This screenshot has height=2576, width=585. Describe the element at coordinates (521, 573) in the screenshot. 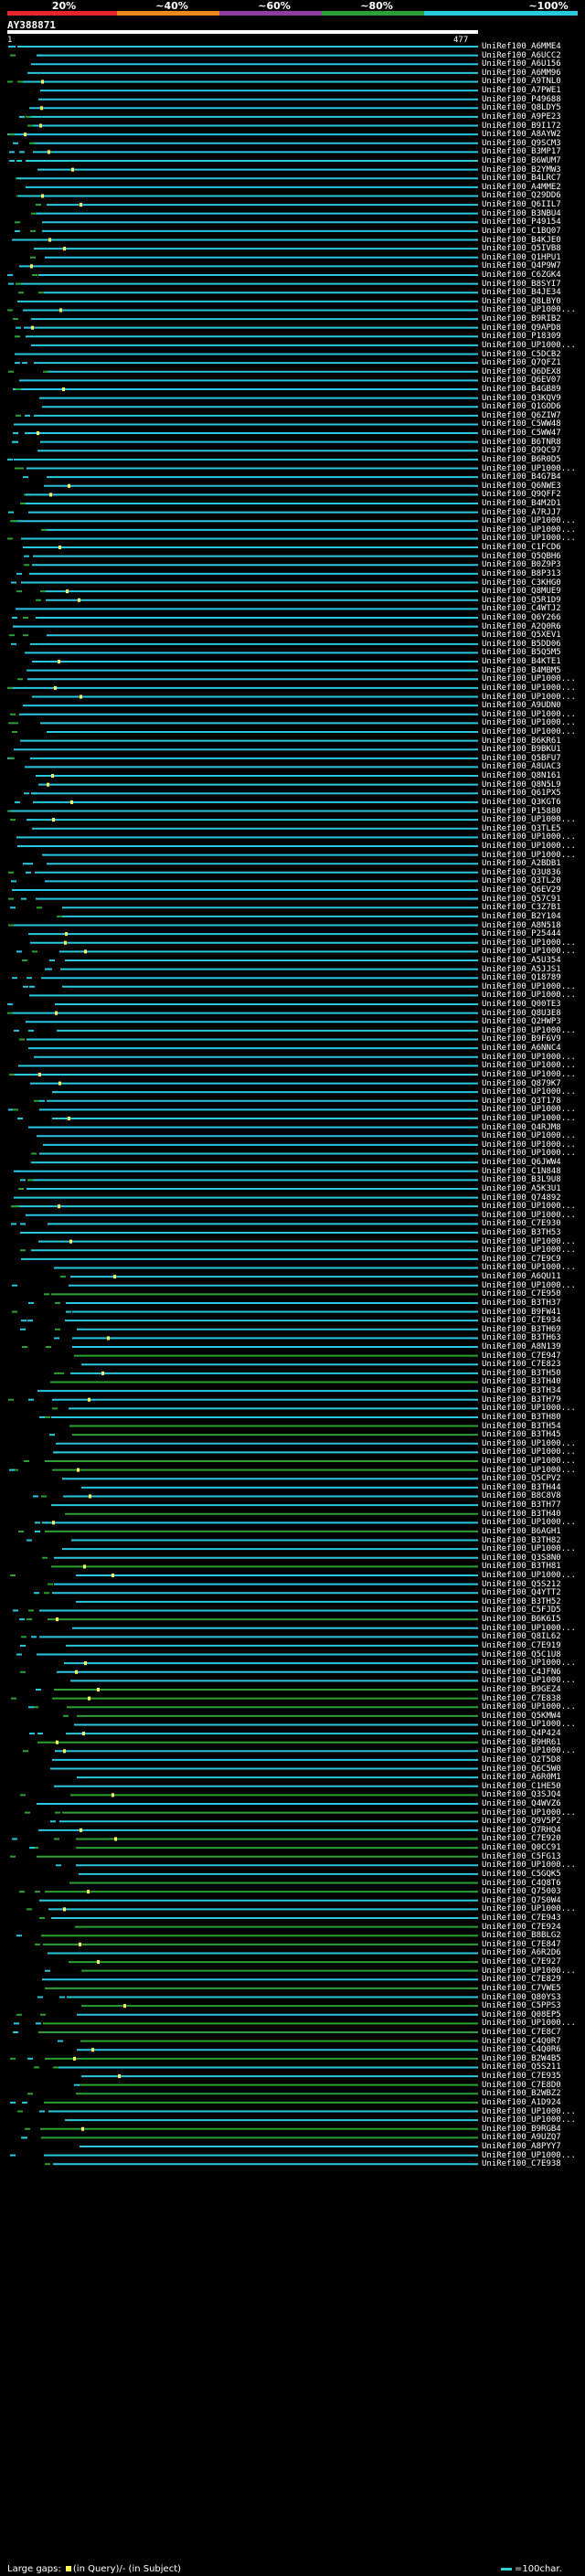

I see `hit-label: UniRef100_B8P313` at that location.